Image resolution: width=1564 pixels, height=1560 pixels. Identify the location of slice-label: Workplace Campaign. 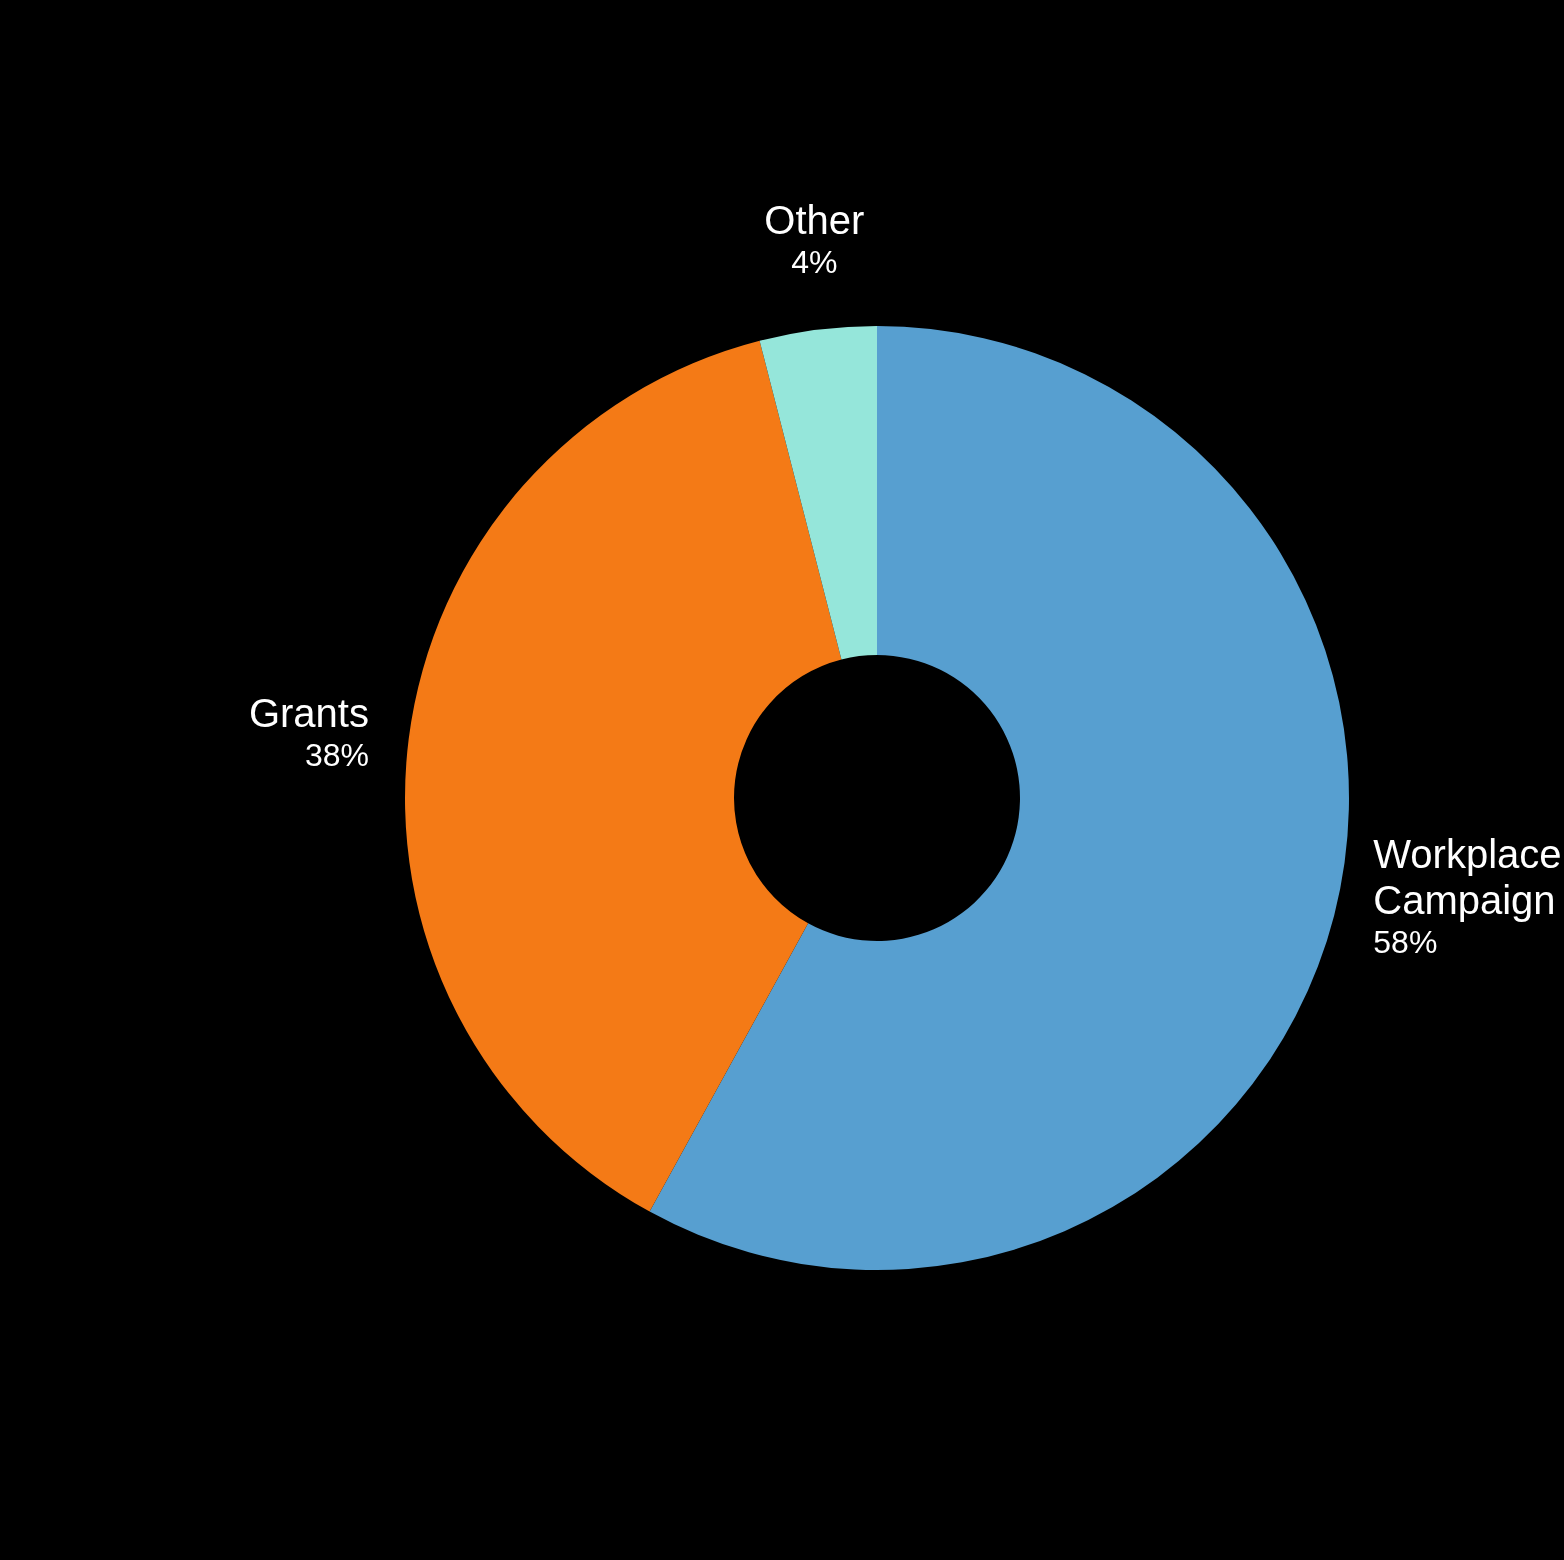
(1467, 877).